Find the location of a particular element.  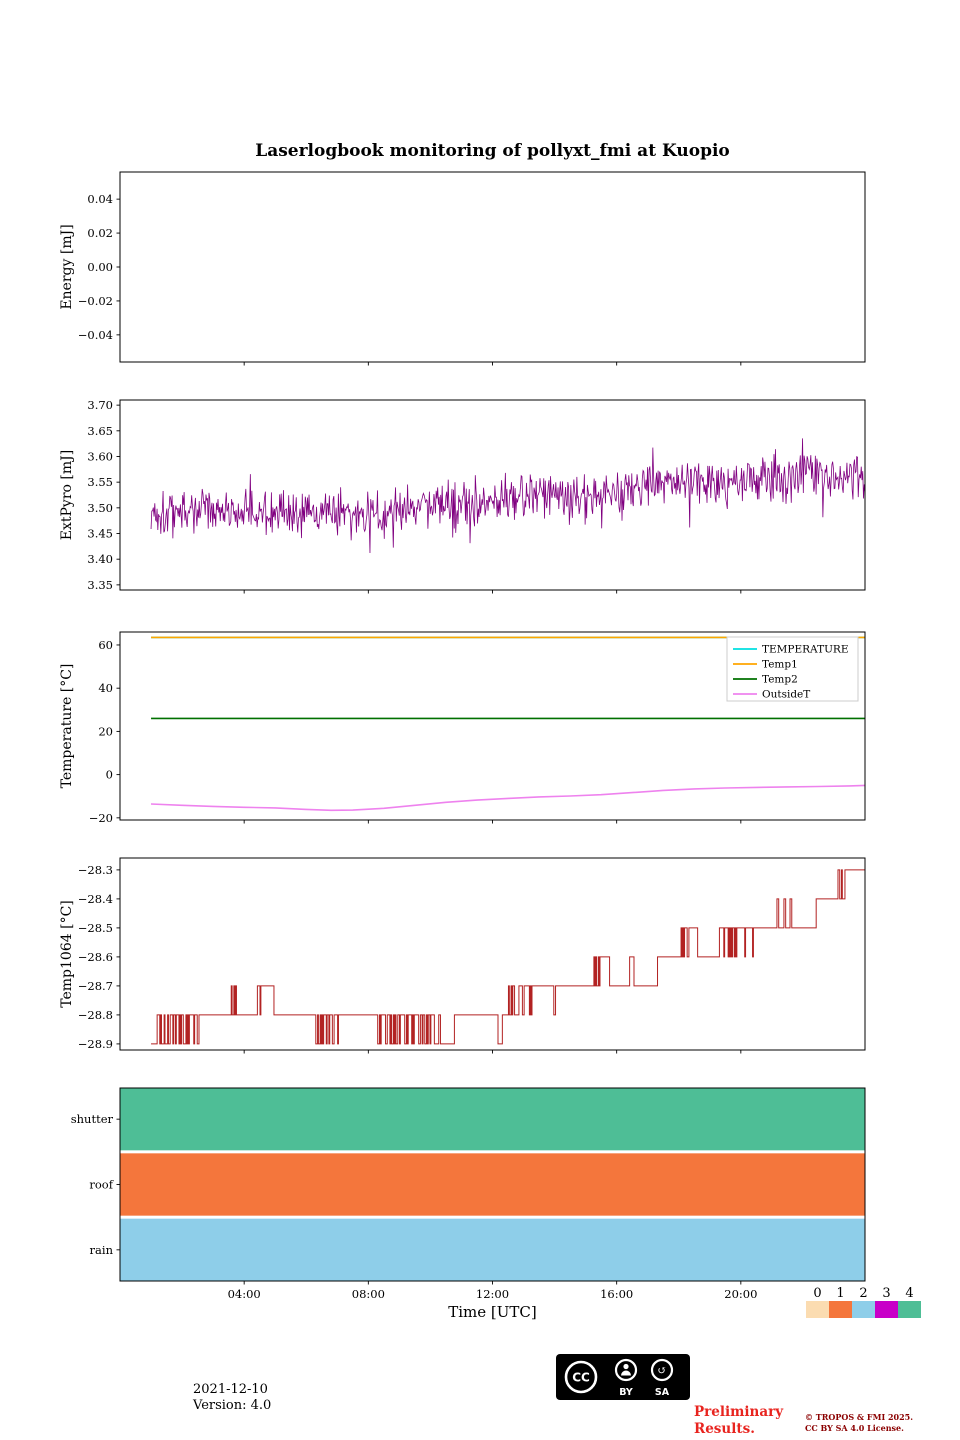

status-category-label: roof is located at coordinates (101, 1185).